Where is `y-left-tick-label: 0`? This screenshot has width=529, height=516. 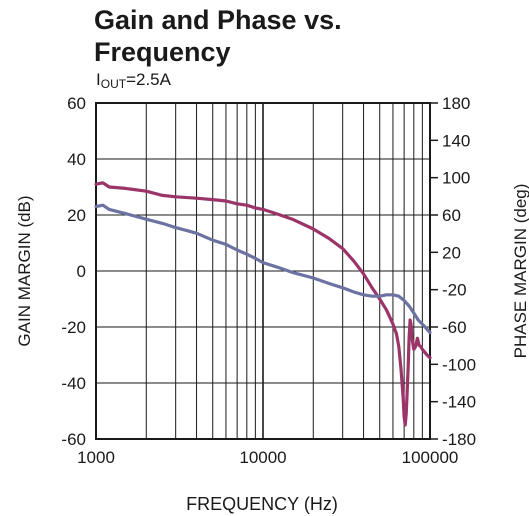
y-left-tick-label: 0 is located at coordinates (81, 271).